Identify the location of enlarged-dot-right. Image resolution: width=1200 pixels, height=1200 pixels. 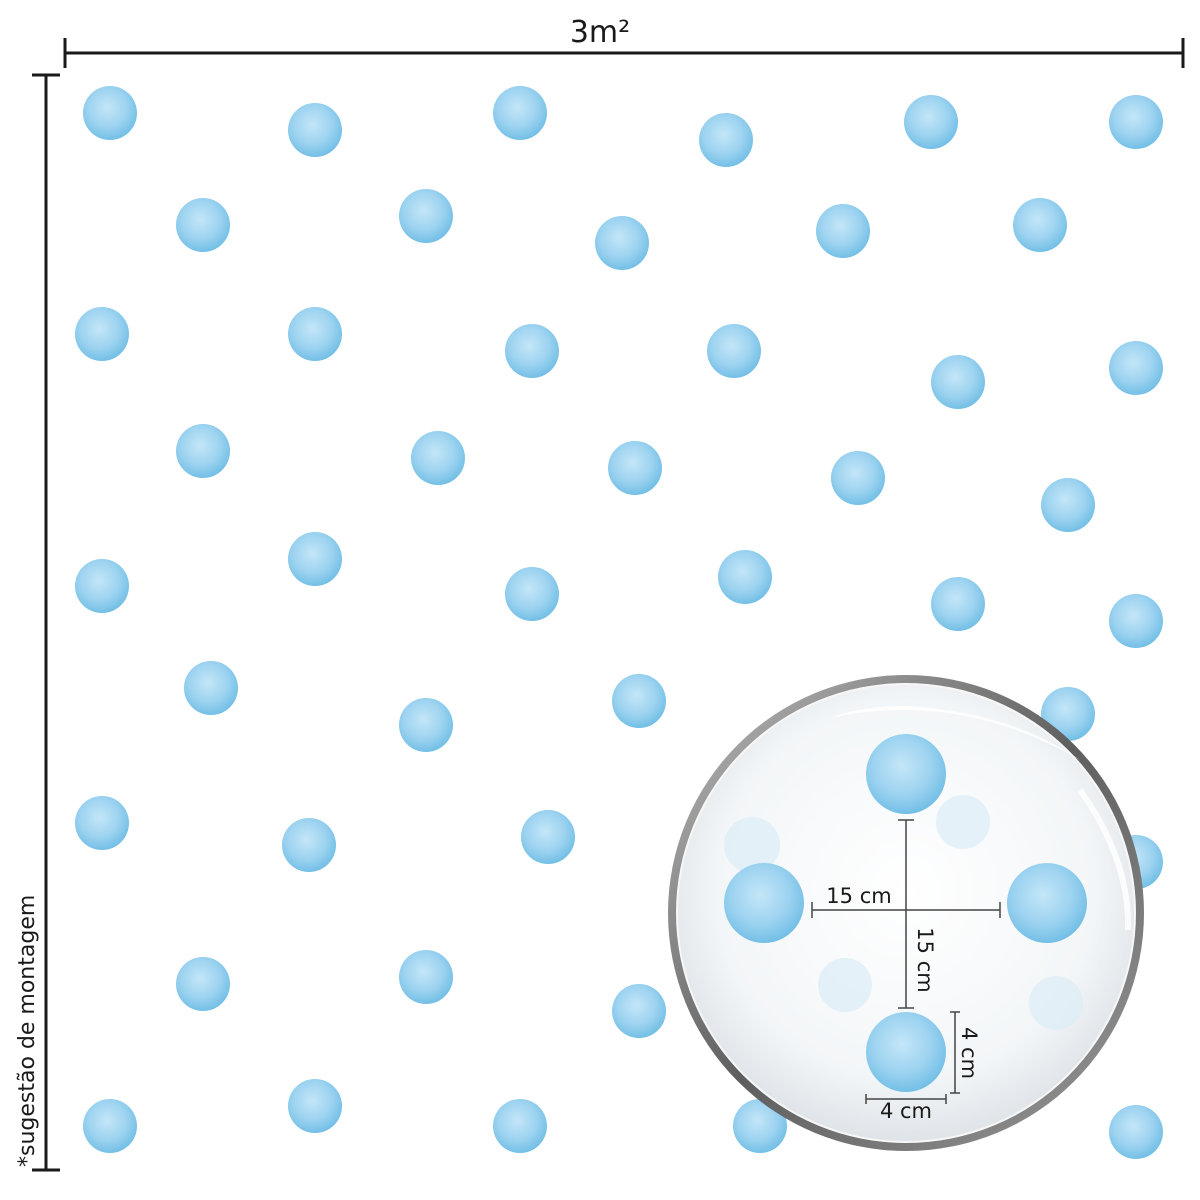
(1047, 903).